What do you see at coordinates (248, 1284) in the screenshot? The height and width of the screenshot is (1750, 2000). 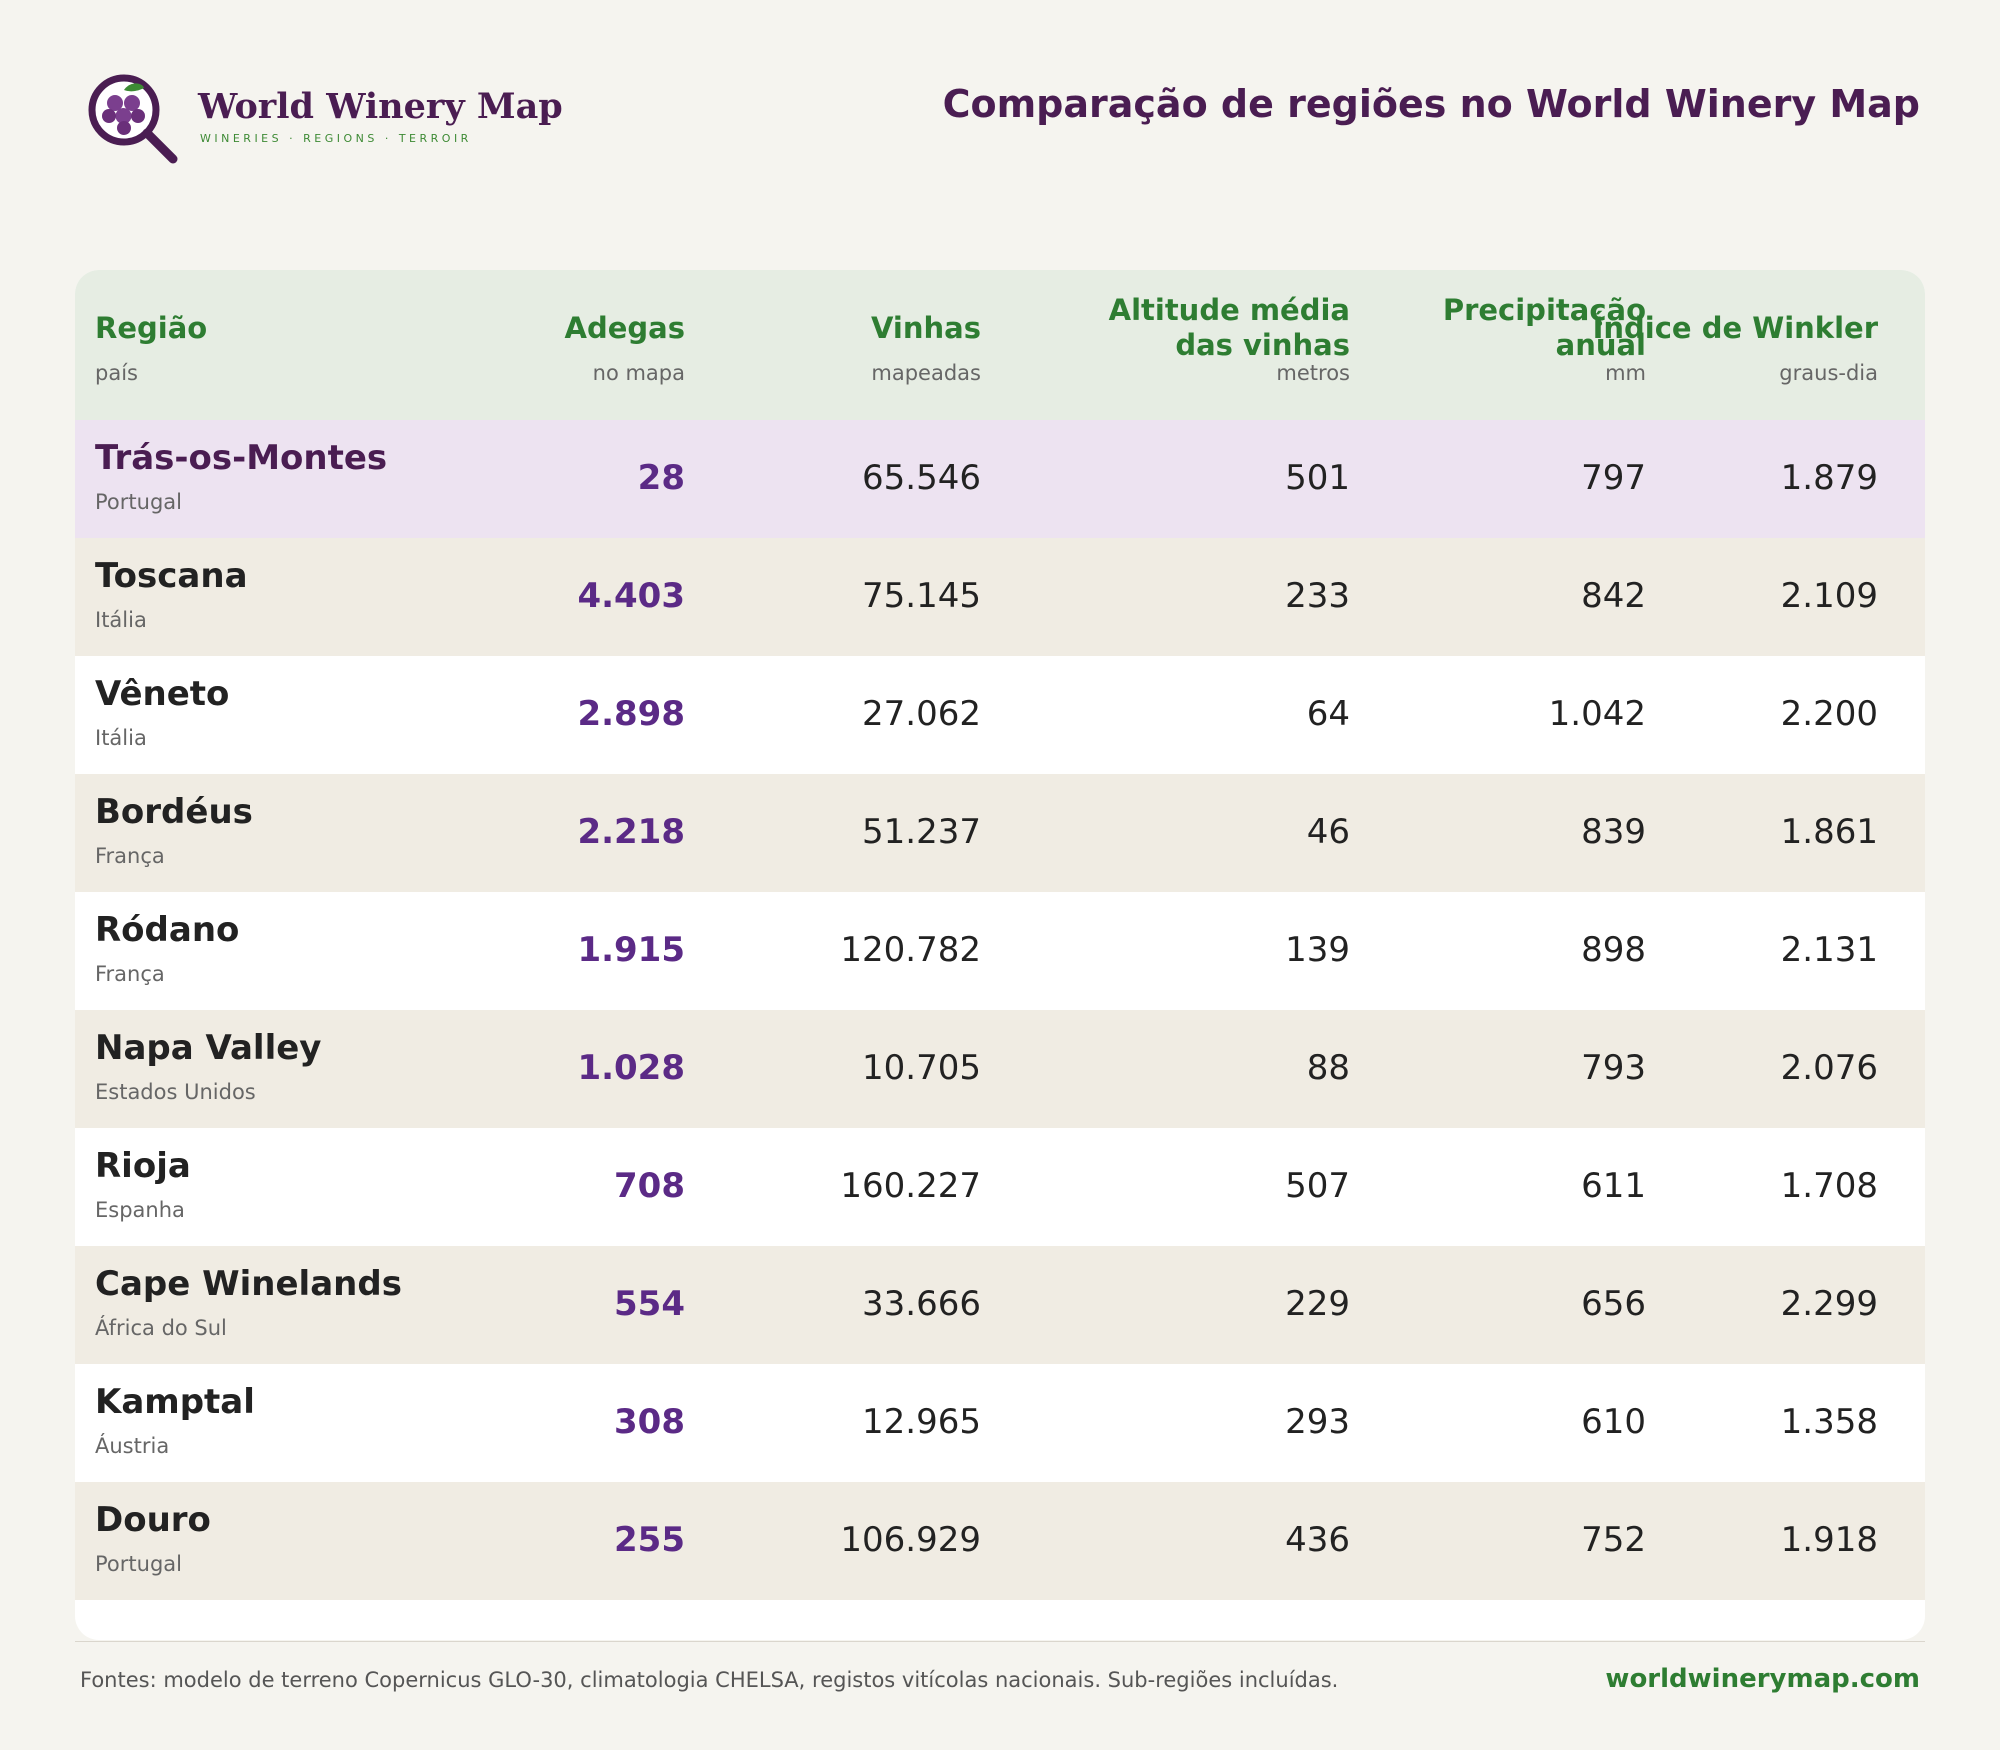 I see `region-name: Cape Winelands` at bounding box center [248, 1284].